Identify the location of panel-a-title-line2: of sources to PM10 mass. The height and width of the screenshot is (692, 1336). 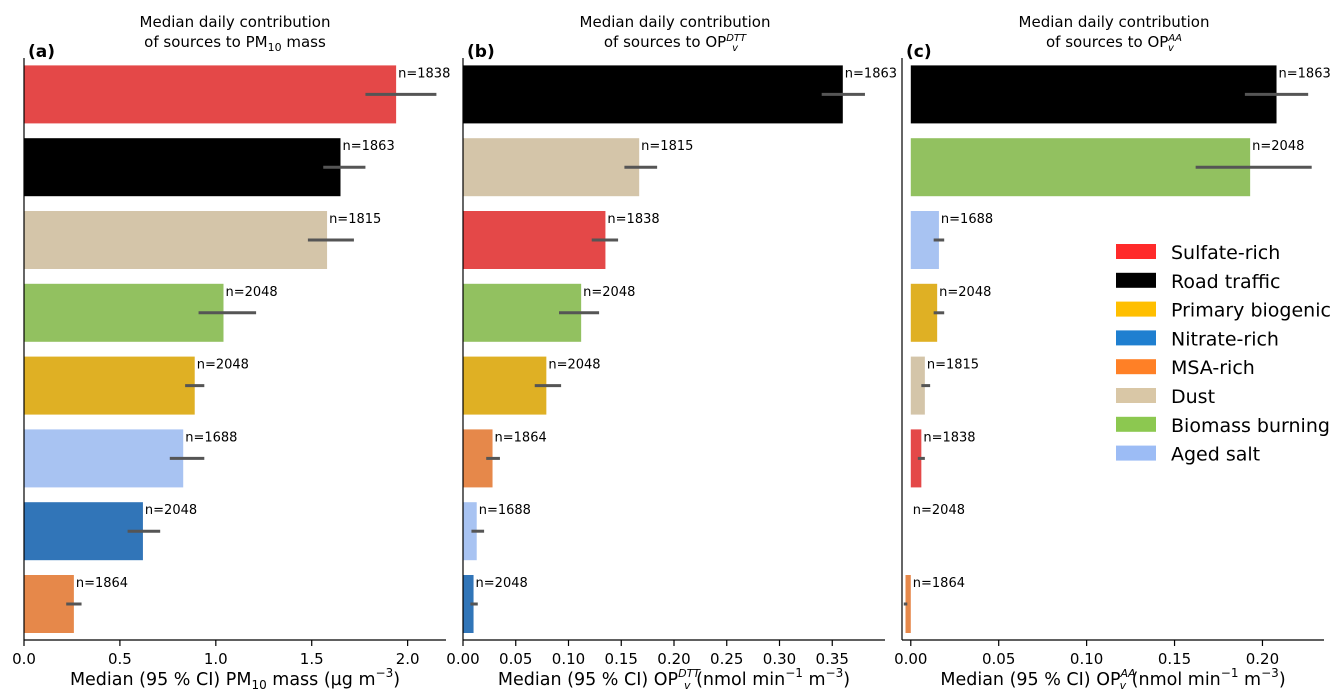
(235, 43).